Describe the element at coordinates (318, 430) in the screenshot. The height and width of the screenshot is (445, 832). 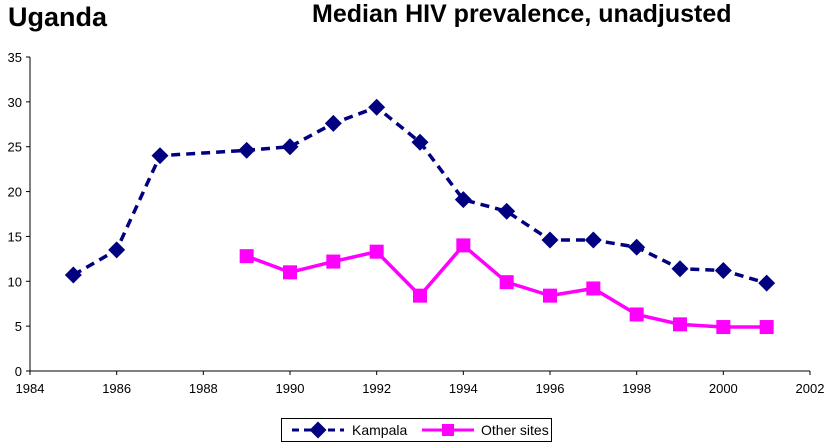
I see `legend-kampala-swatch` at that location.